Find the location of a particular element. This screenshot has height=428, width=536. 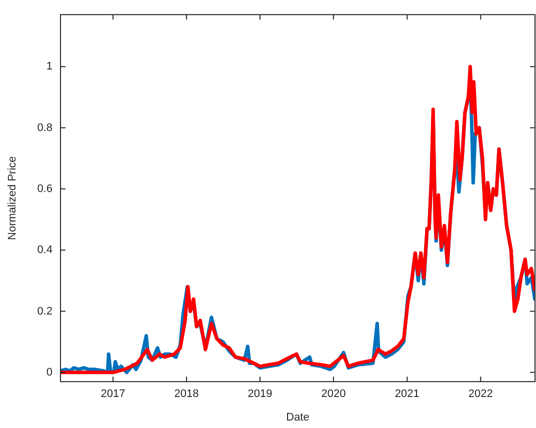

y-tick-label: 0.8 is located at coordinates (44, 128).